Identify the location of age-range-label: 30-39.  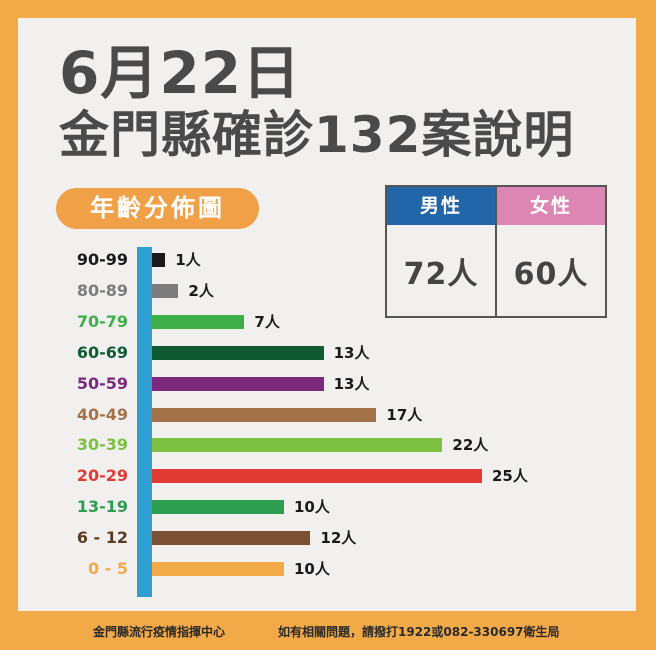
(102, 445).